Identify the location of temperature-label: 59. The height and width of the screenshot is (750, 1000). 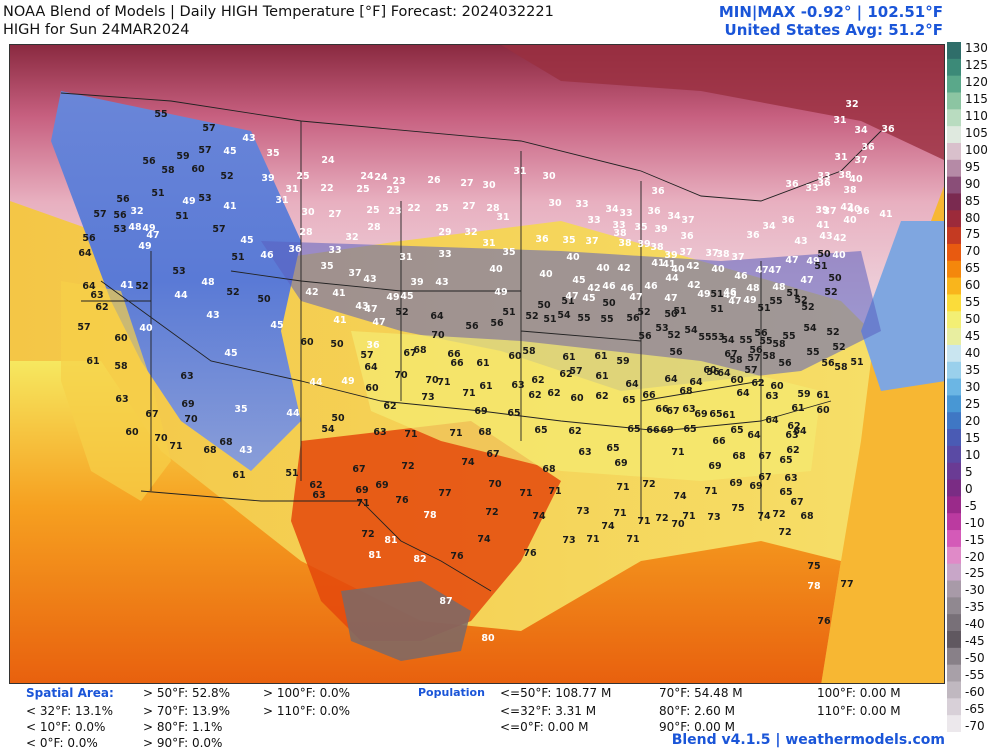
(182, 156).